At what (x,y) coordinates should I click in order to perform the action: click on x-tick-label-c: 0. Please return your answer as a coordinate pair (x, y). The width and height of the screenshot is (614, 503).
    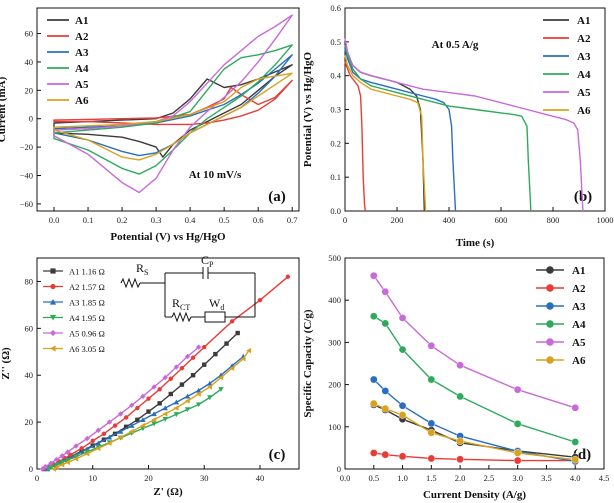
    Looking at the image, I should click on (37, 478).